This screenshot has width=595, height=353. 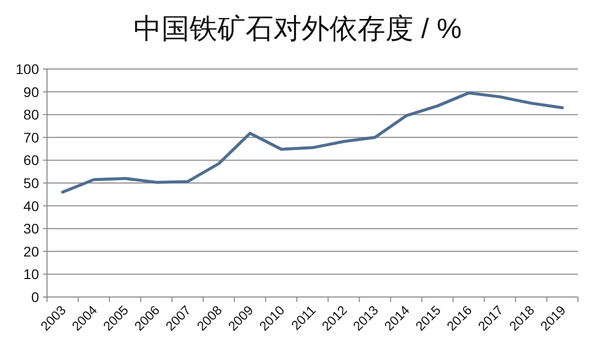 What do you see at coordinates (35, 297) in the screenshot?
I see `y-tick-label: 0` at bounding box center [35, 297].